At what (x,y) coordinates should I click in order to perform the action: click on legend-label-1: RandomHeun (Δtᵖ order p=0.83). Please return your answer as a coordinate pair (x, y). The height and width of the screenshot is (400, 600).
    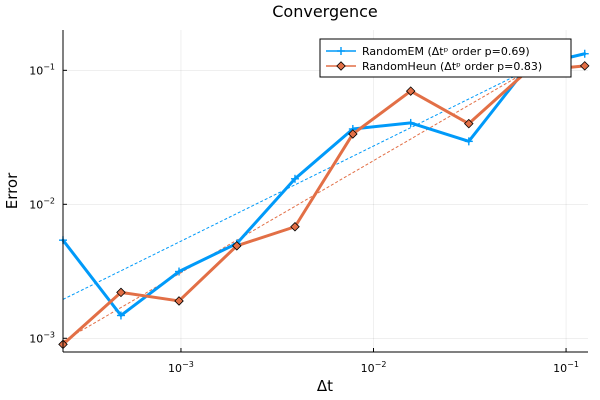
    Looking at the image, I should click on (452, 66).